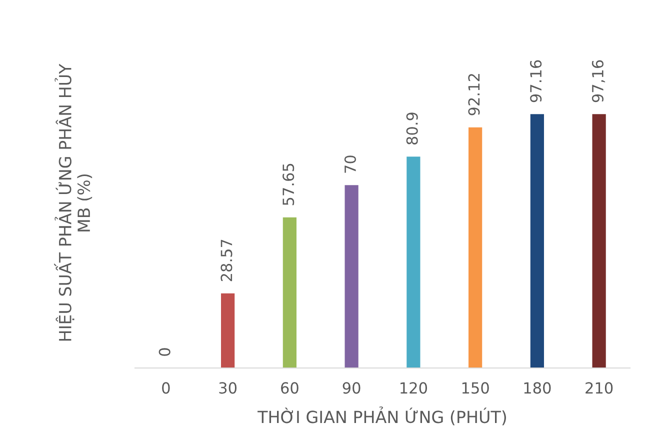 The height and width of the screenshot is (446, 653). I want to click on data-label: 80.9, so click(412, 128).